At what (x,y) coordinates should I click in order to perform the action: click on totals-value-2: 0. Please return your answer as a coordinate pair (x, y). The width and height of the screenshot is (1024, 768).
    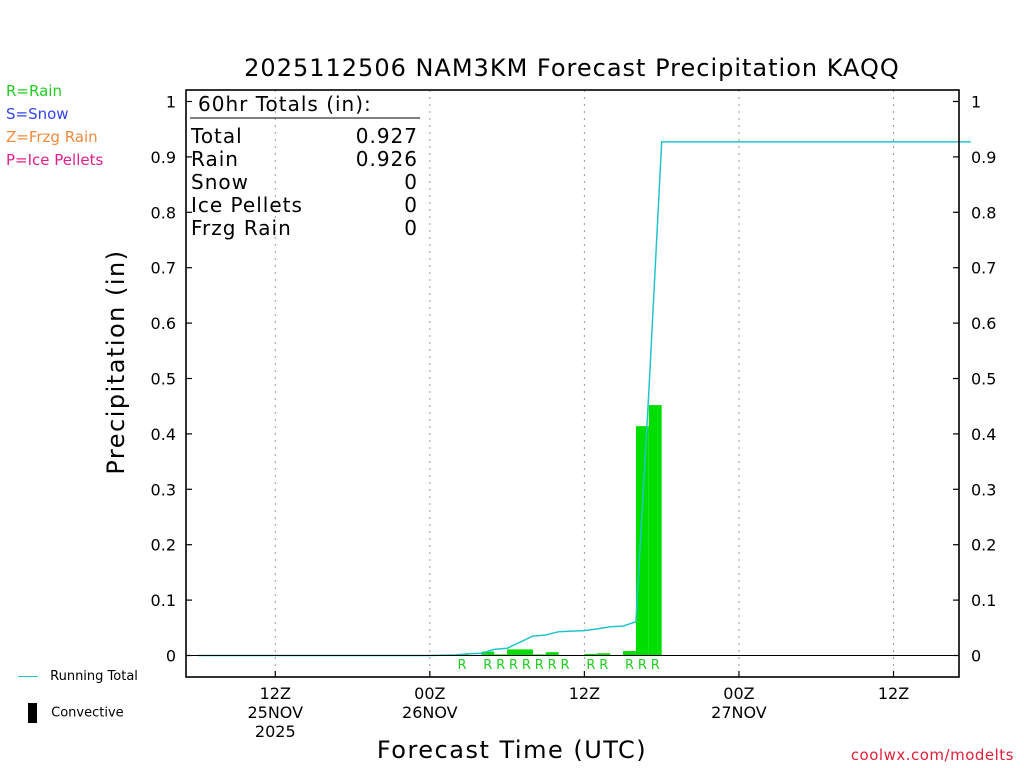
    Looking at the image, I should click on (411, 182).